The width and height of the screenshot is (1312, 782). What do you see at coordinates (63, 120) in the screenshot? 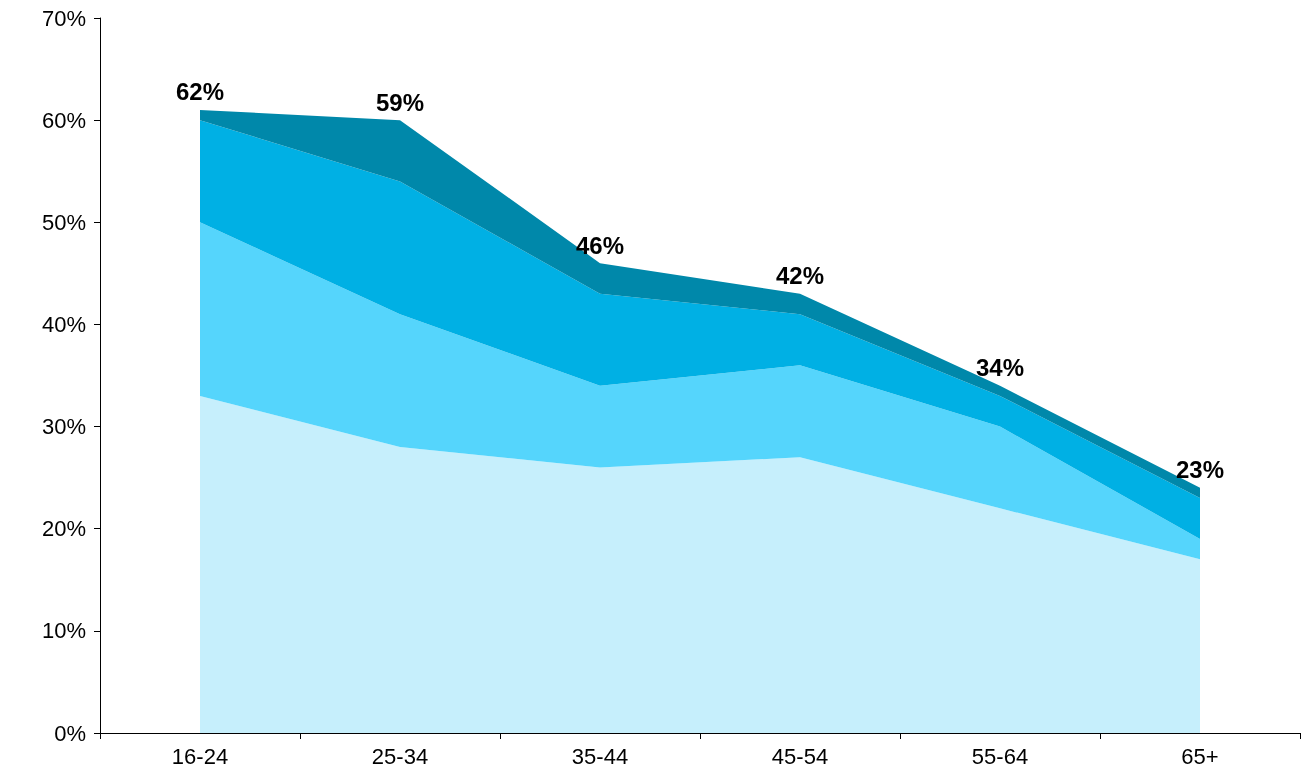
I see `y-tick-label: 60%` at bounding box center [63, 120].